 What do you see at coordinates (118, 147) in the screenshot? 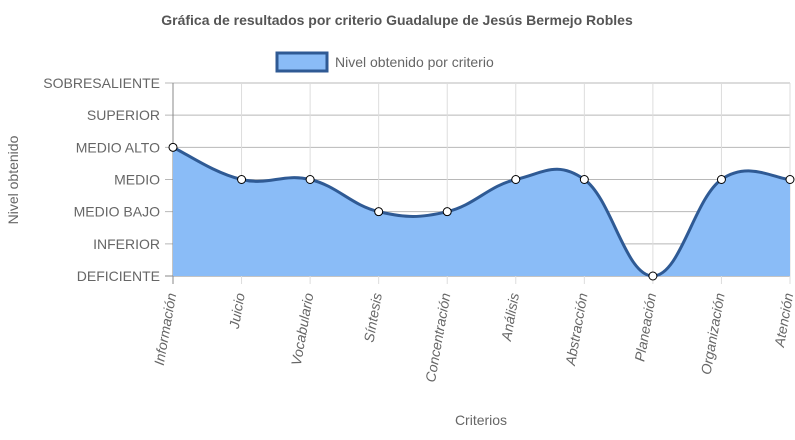
I see `y-tick-label: MEDIO ALTO` at bounding box center [118, 147].